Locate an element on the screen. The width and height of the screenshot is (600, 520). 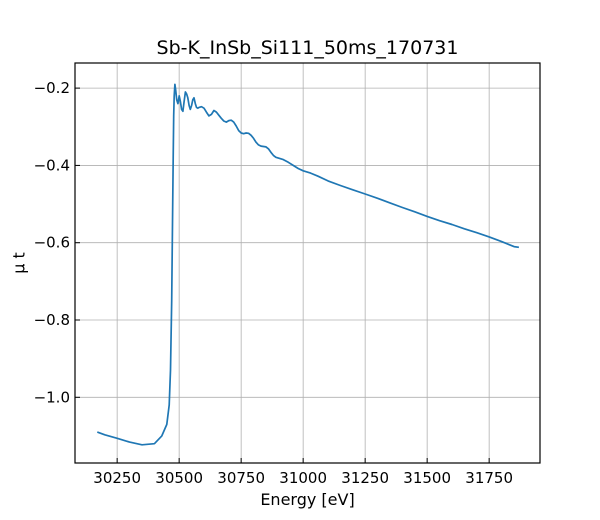
y-tick-label: −0.2 is located at coordinates (52, 88).